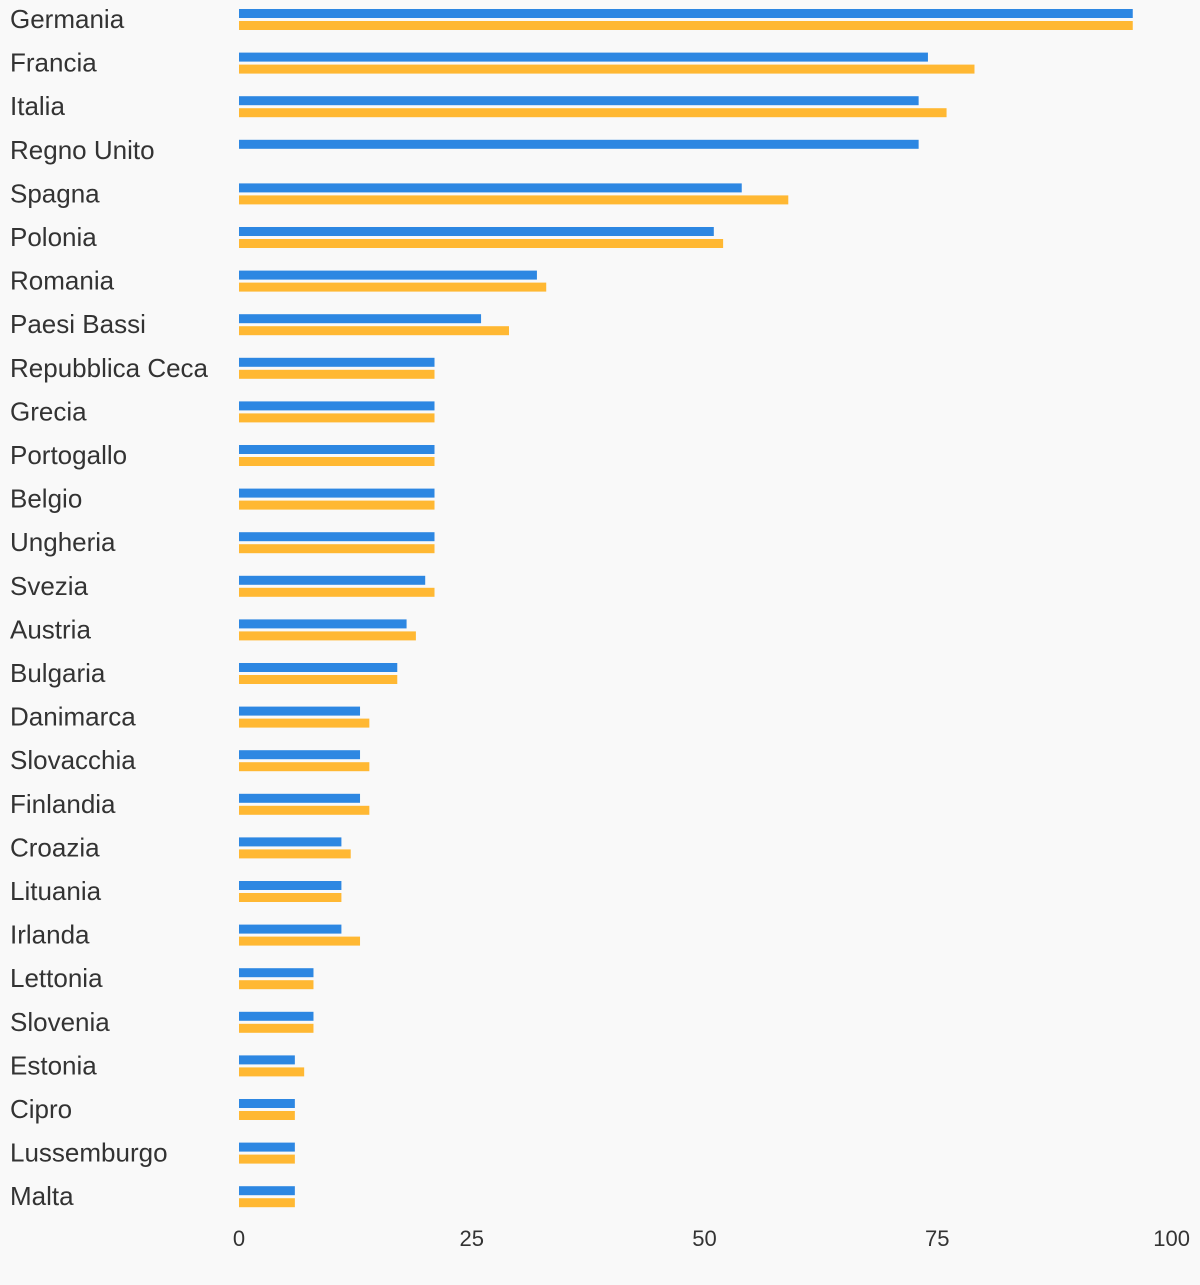 The image size is (1200, 1285). Describe the element at coordinates (73, 760) in the screenshot. I see `category-label-slovacchia: Slovacchia` at that location.